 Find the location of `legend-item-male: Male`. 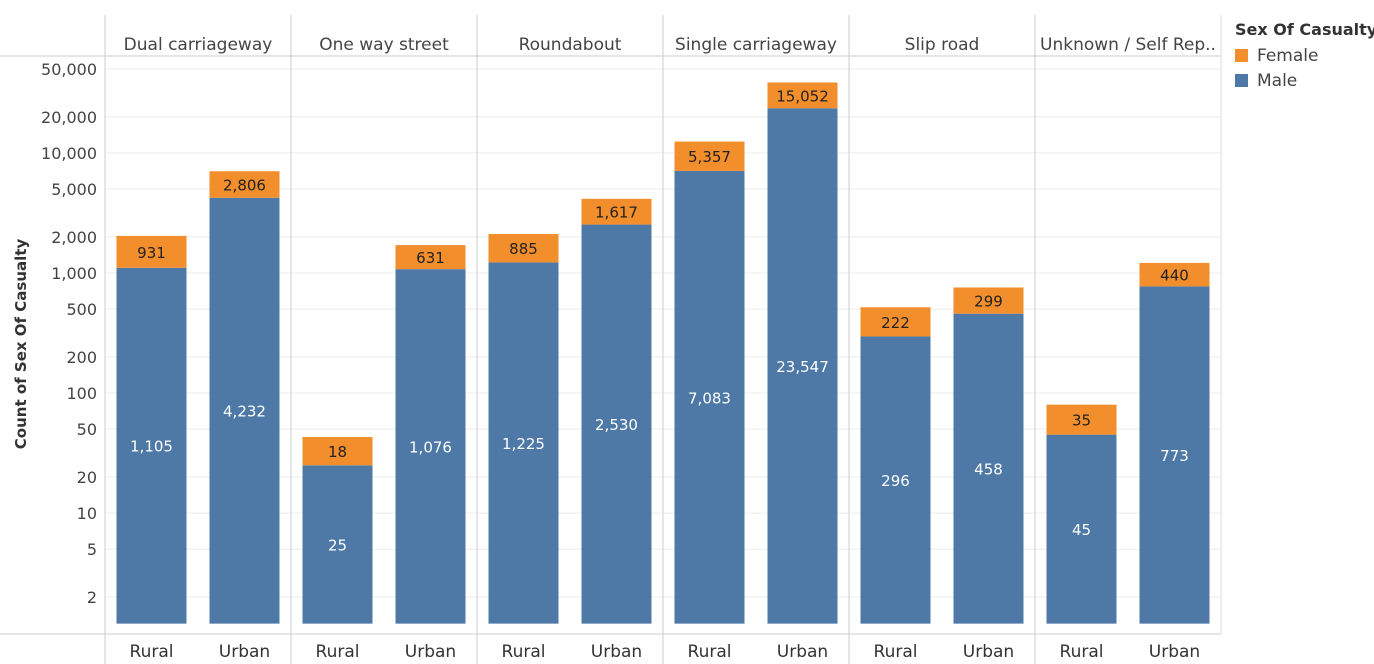

legend-item-male: Male is located at coordinates (1304, 80).